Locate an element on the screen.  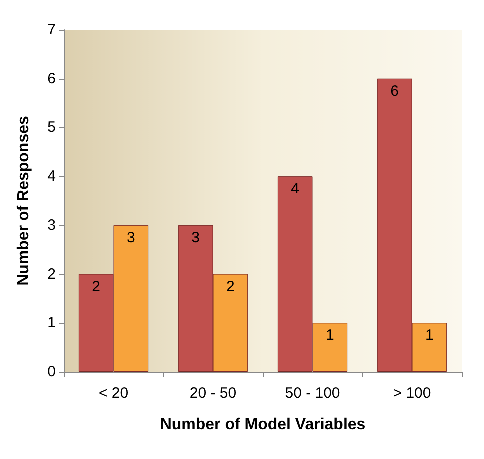
data-label: 6 is located at coordinates (395, 91).